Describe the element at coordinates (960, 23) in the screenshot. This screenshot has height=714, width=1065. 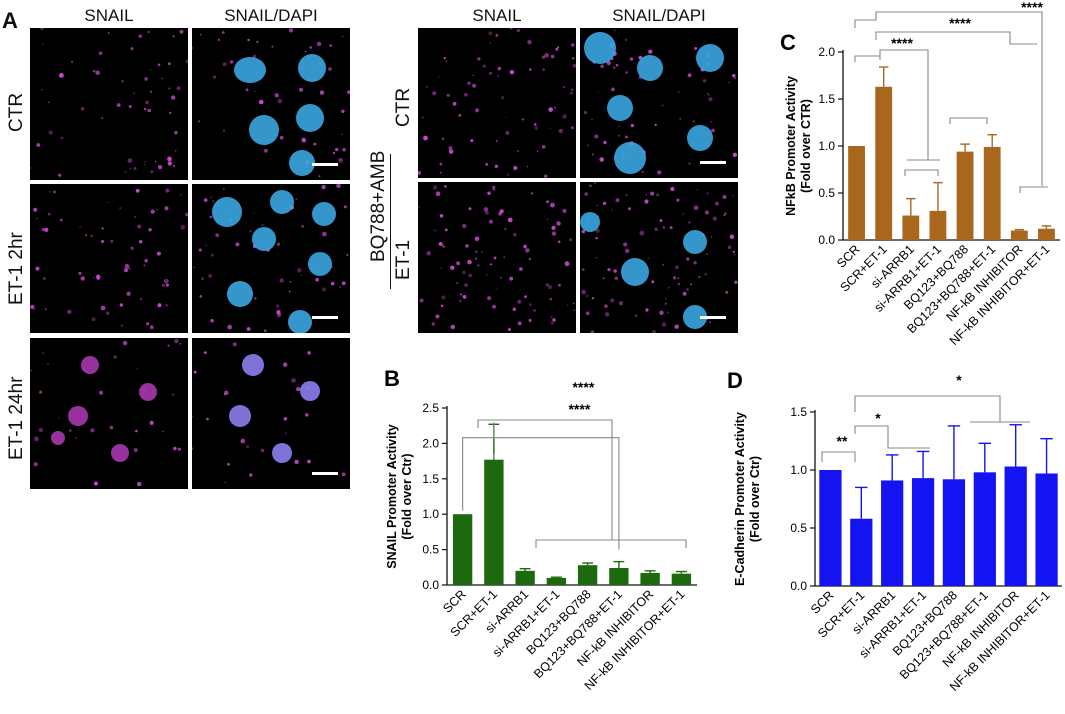
I see `significance-label: ****` at that location.